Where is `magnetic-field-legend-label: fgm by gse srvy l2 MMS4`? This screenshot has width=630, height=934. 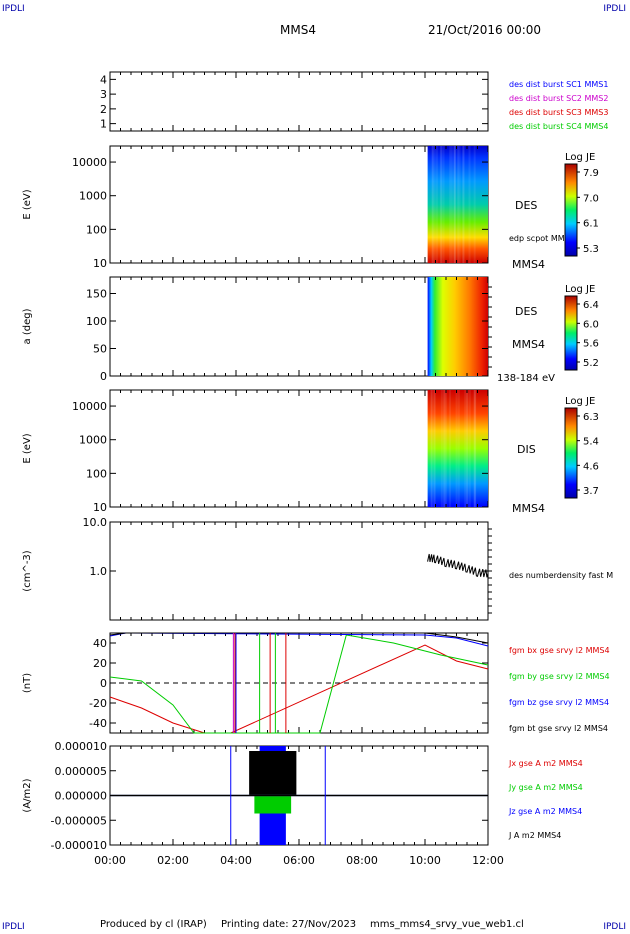
magnetic-field-legend-label: fgm by gse srvy l2 MMS4 is located at coordinates (559, 676).